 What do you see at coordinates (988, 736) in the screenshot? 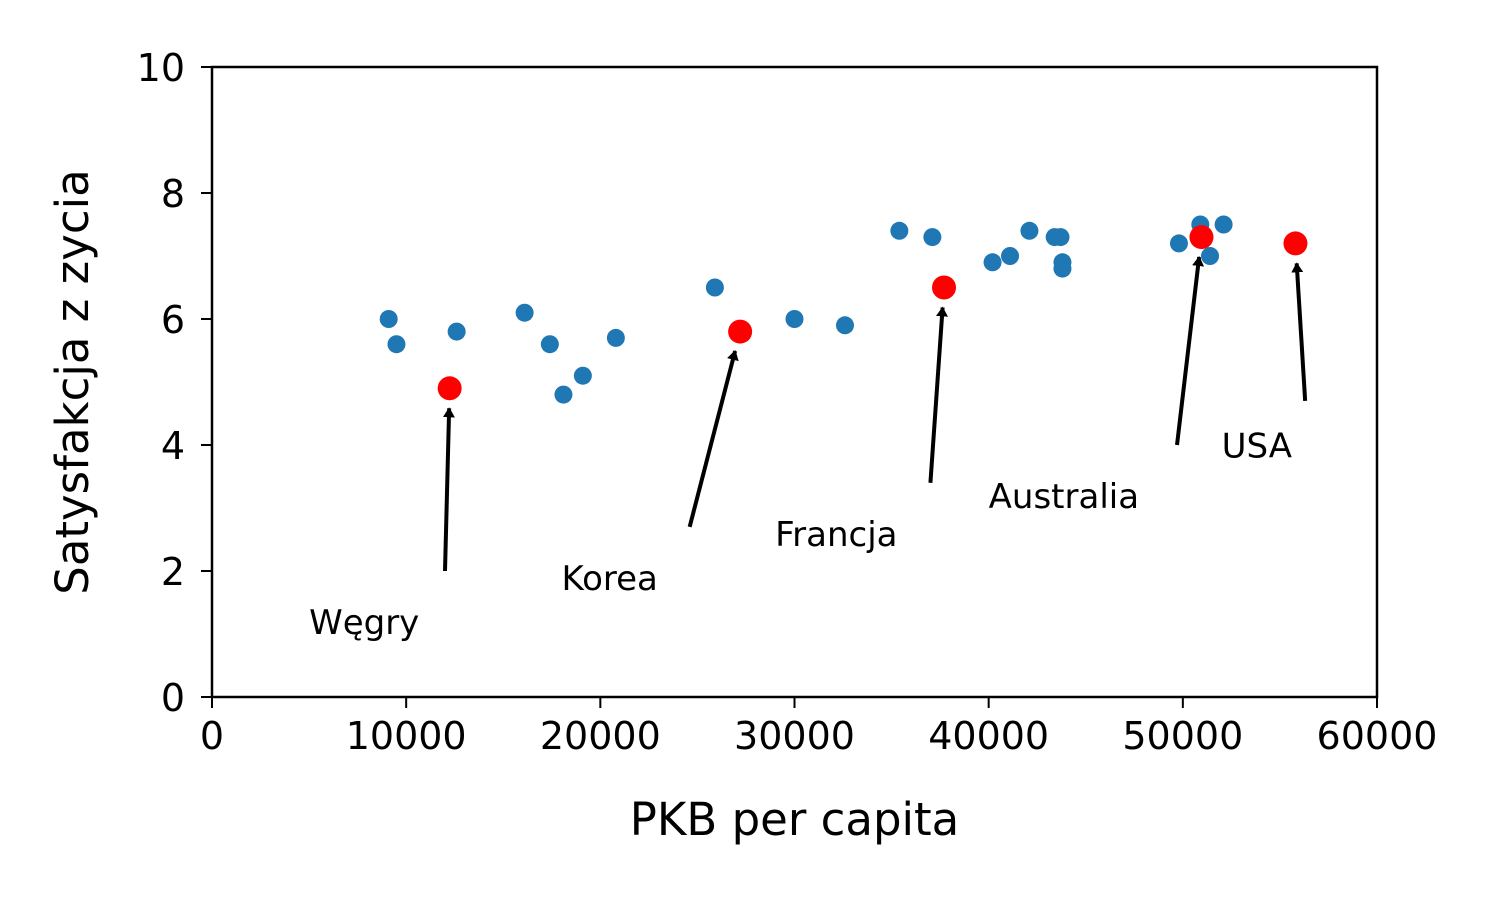
I see `x-tick-label: 40000` at bounding box center [988, 736].